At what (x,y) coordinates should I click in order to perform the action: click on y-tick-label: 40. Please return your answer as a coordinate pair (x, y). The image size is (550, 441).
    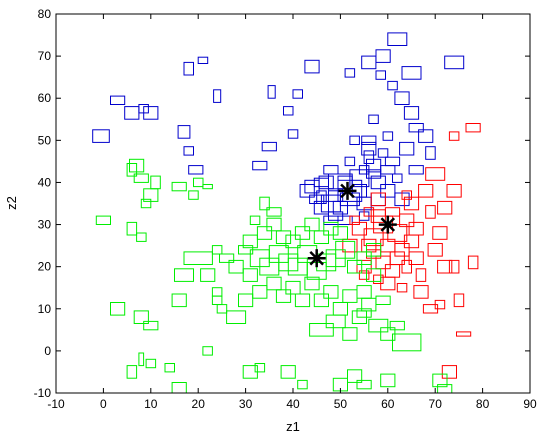
    Looking at the image, I should click on (45, 182).